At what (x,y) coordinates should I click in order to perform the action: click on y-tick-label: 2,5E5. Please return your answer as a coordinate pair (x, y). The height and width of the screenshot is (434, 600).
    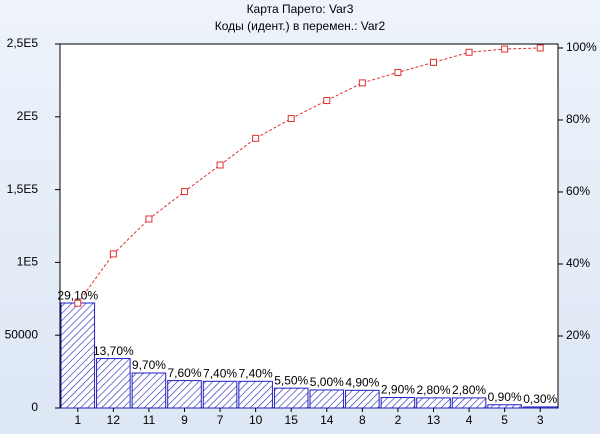
    Looking at the image, I should click on (23, 43).